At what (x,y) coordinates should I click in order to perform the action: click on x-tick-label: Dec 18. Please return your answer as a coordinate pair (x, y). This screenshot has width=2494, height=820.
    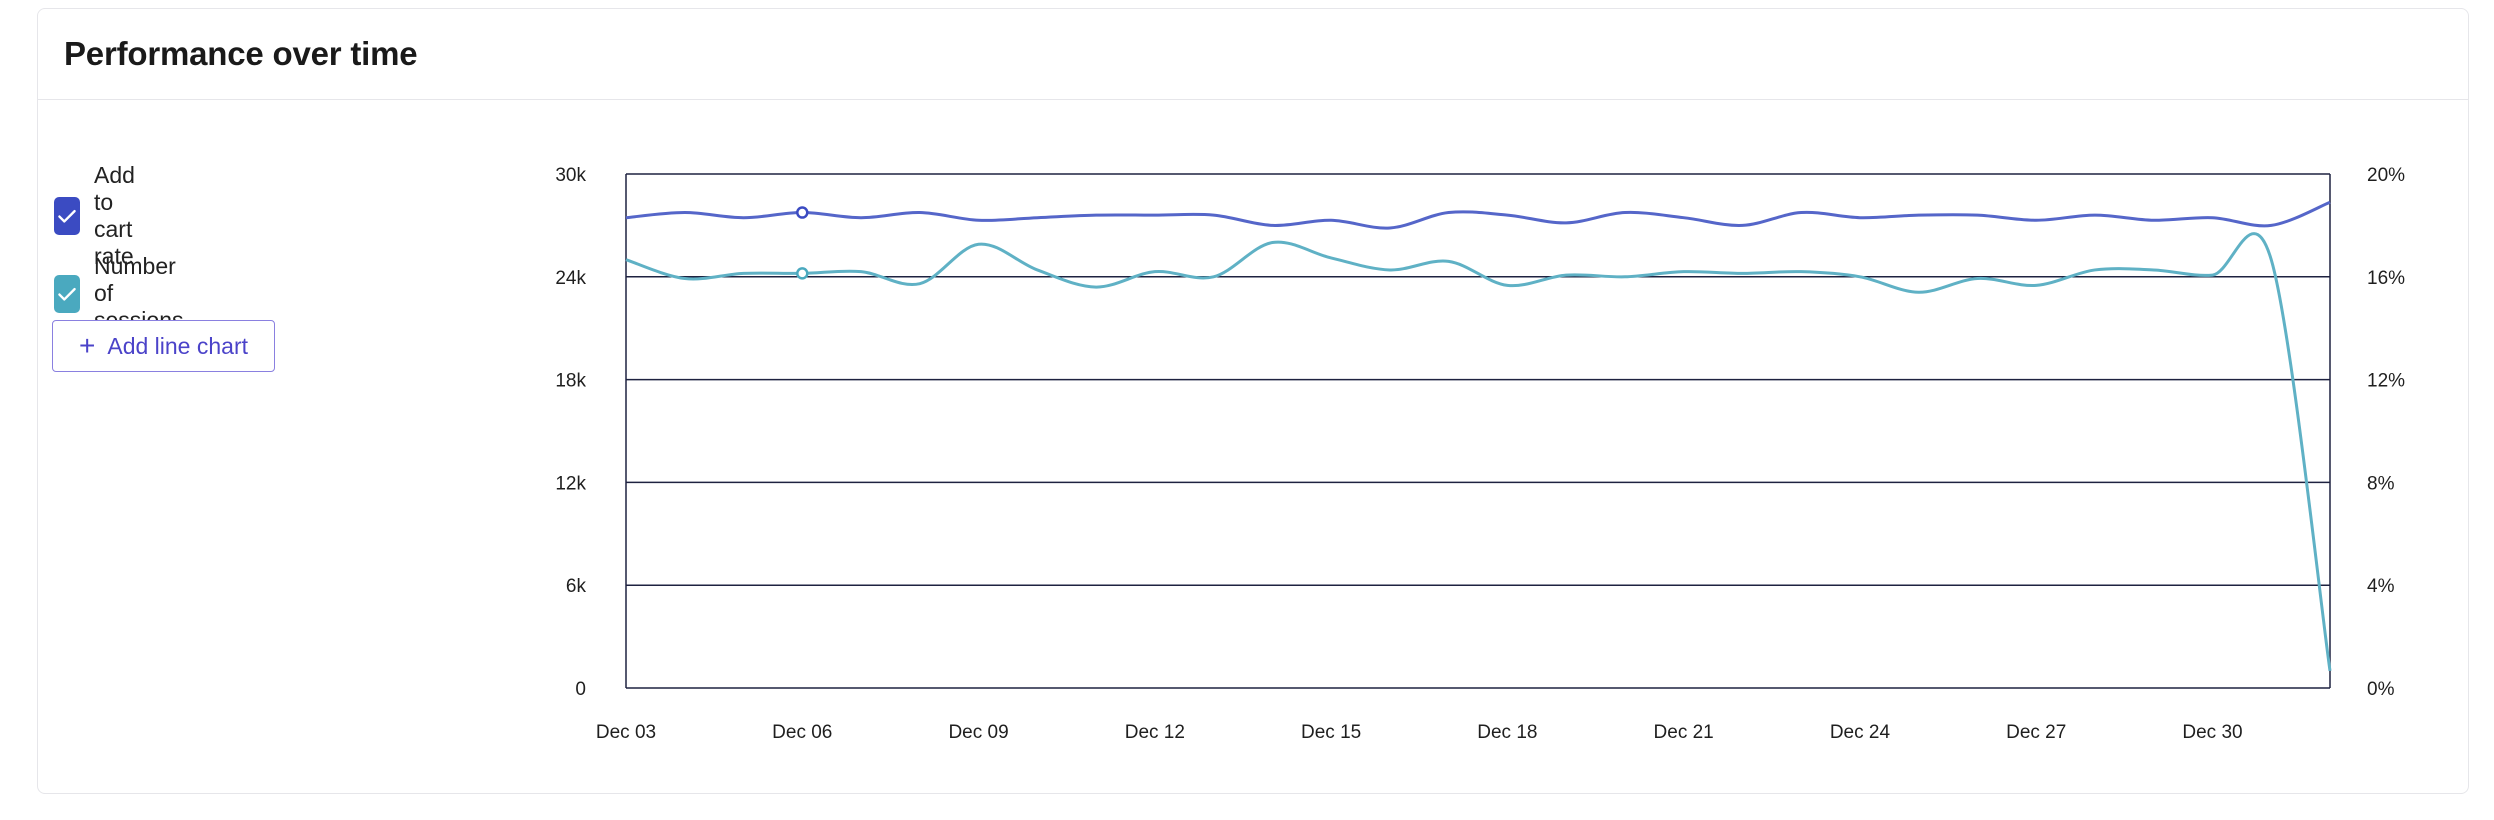
    Looking at the image, I should click on (1507, 732).